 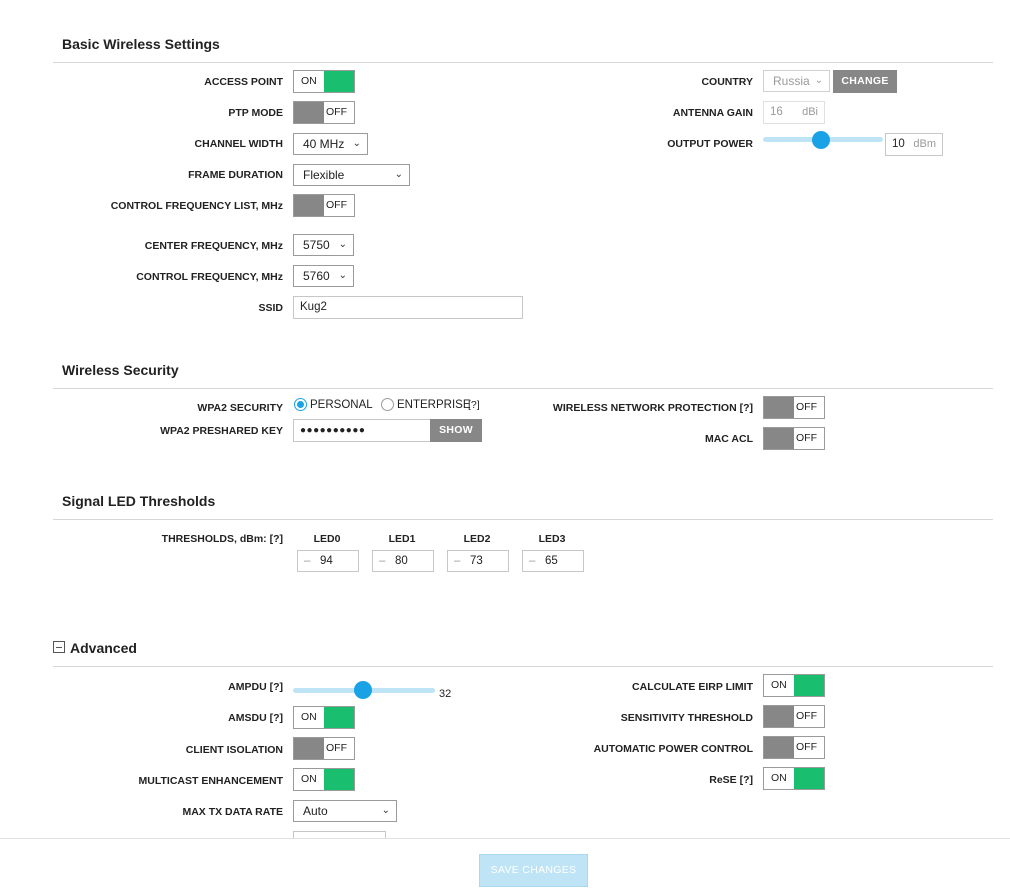 What do you see at coordinates (692, 687) in the screenshot?
I see `eirp-label: CALCULATE EIRP LIMIT` at bounding box center [692, 687].